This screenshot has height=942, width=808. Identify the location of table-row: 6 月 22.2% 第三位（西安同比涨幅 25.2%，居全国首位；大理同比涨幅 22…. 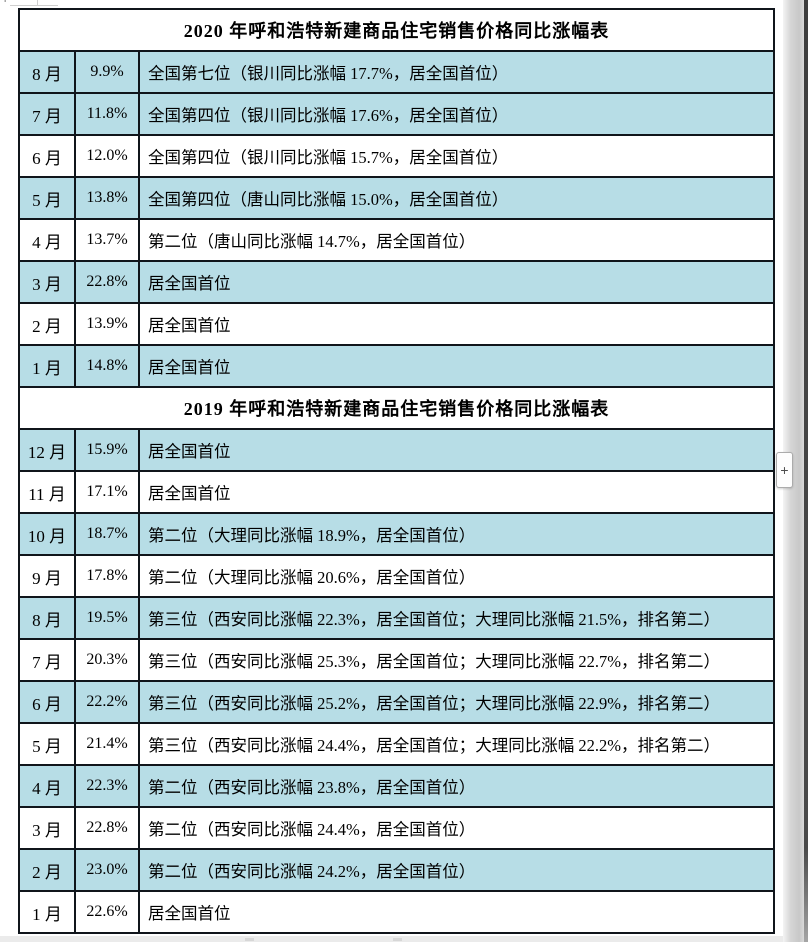
(396, 701).